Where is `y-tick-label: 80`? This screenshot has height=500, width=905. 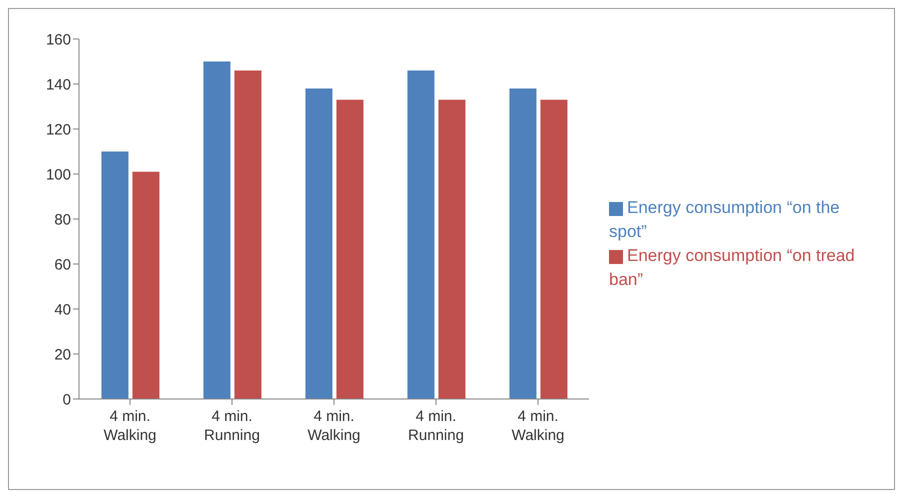
y-tick-label: 80 is located at coordinates (62, 219).